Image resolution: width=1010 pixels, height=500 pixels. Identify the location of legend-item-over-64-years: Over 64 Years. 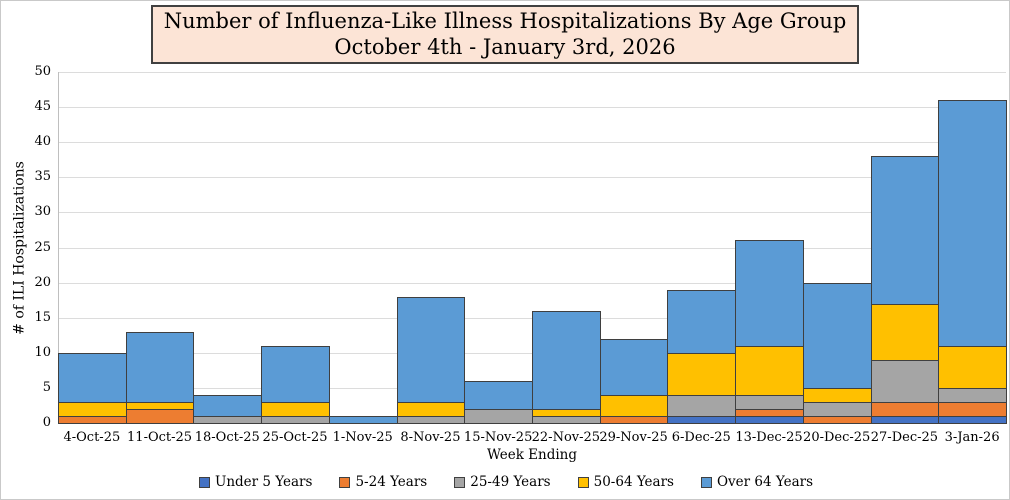
(757, 482).